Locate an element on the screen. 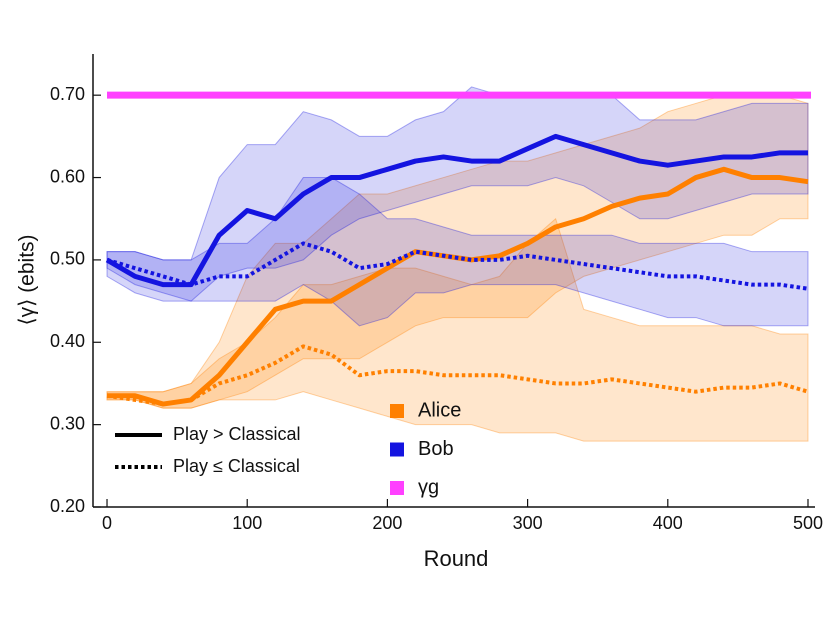 This screenshot has height=623, width=830. x-axis-label: Round is located at coordinates (456, 558).